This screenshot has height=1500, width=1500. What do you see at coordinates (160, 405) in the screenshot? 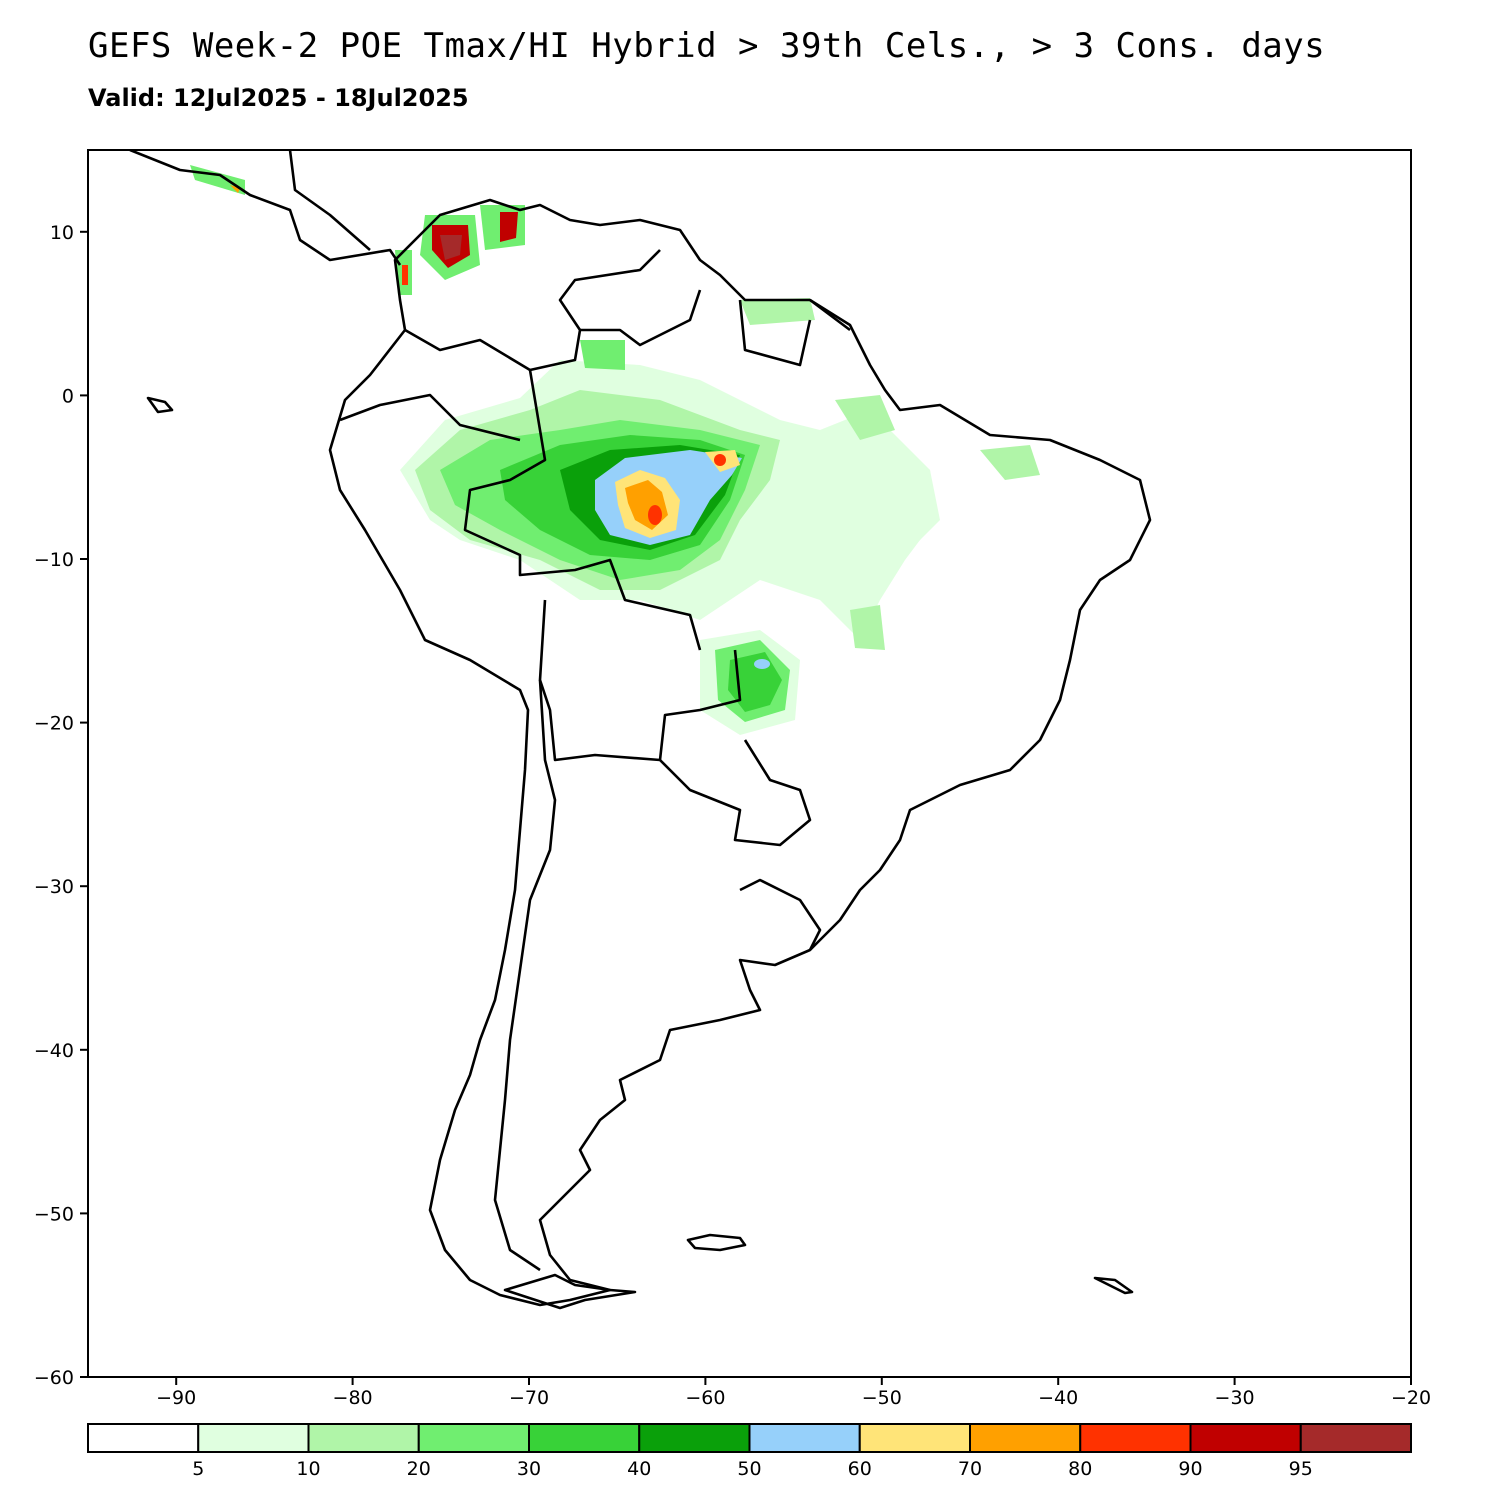
I see `coastline-galapagos` at bounding box center [160, 405].